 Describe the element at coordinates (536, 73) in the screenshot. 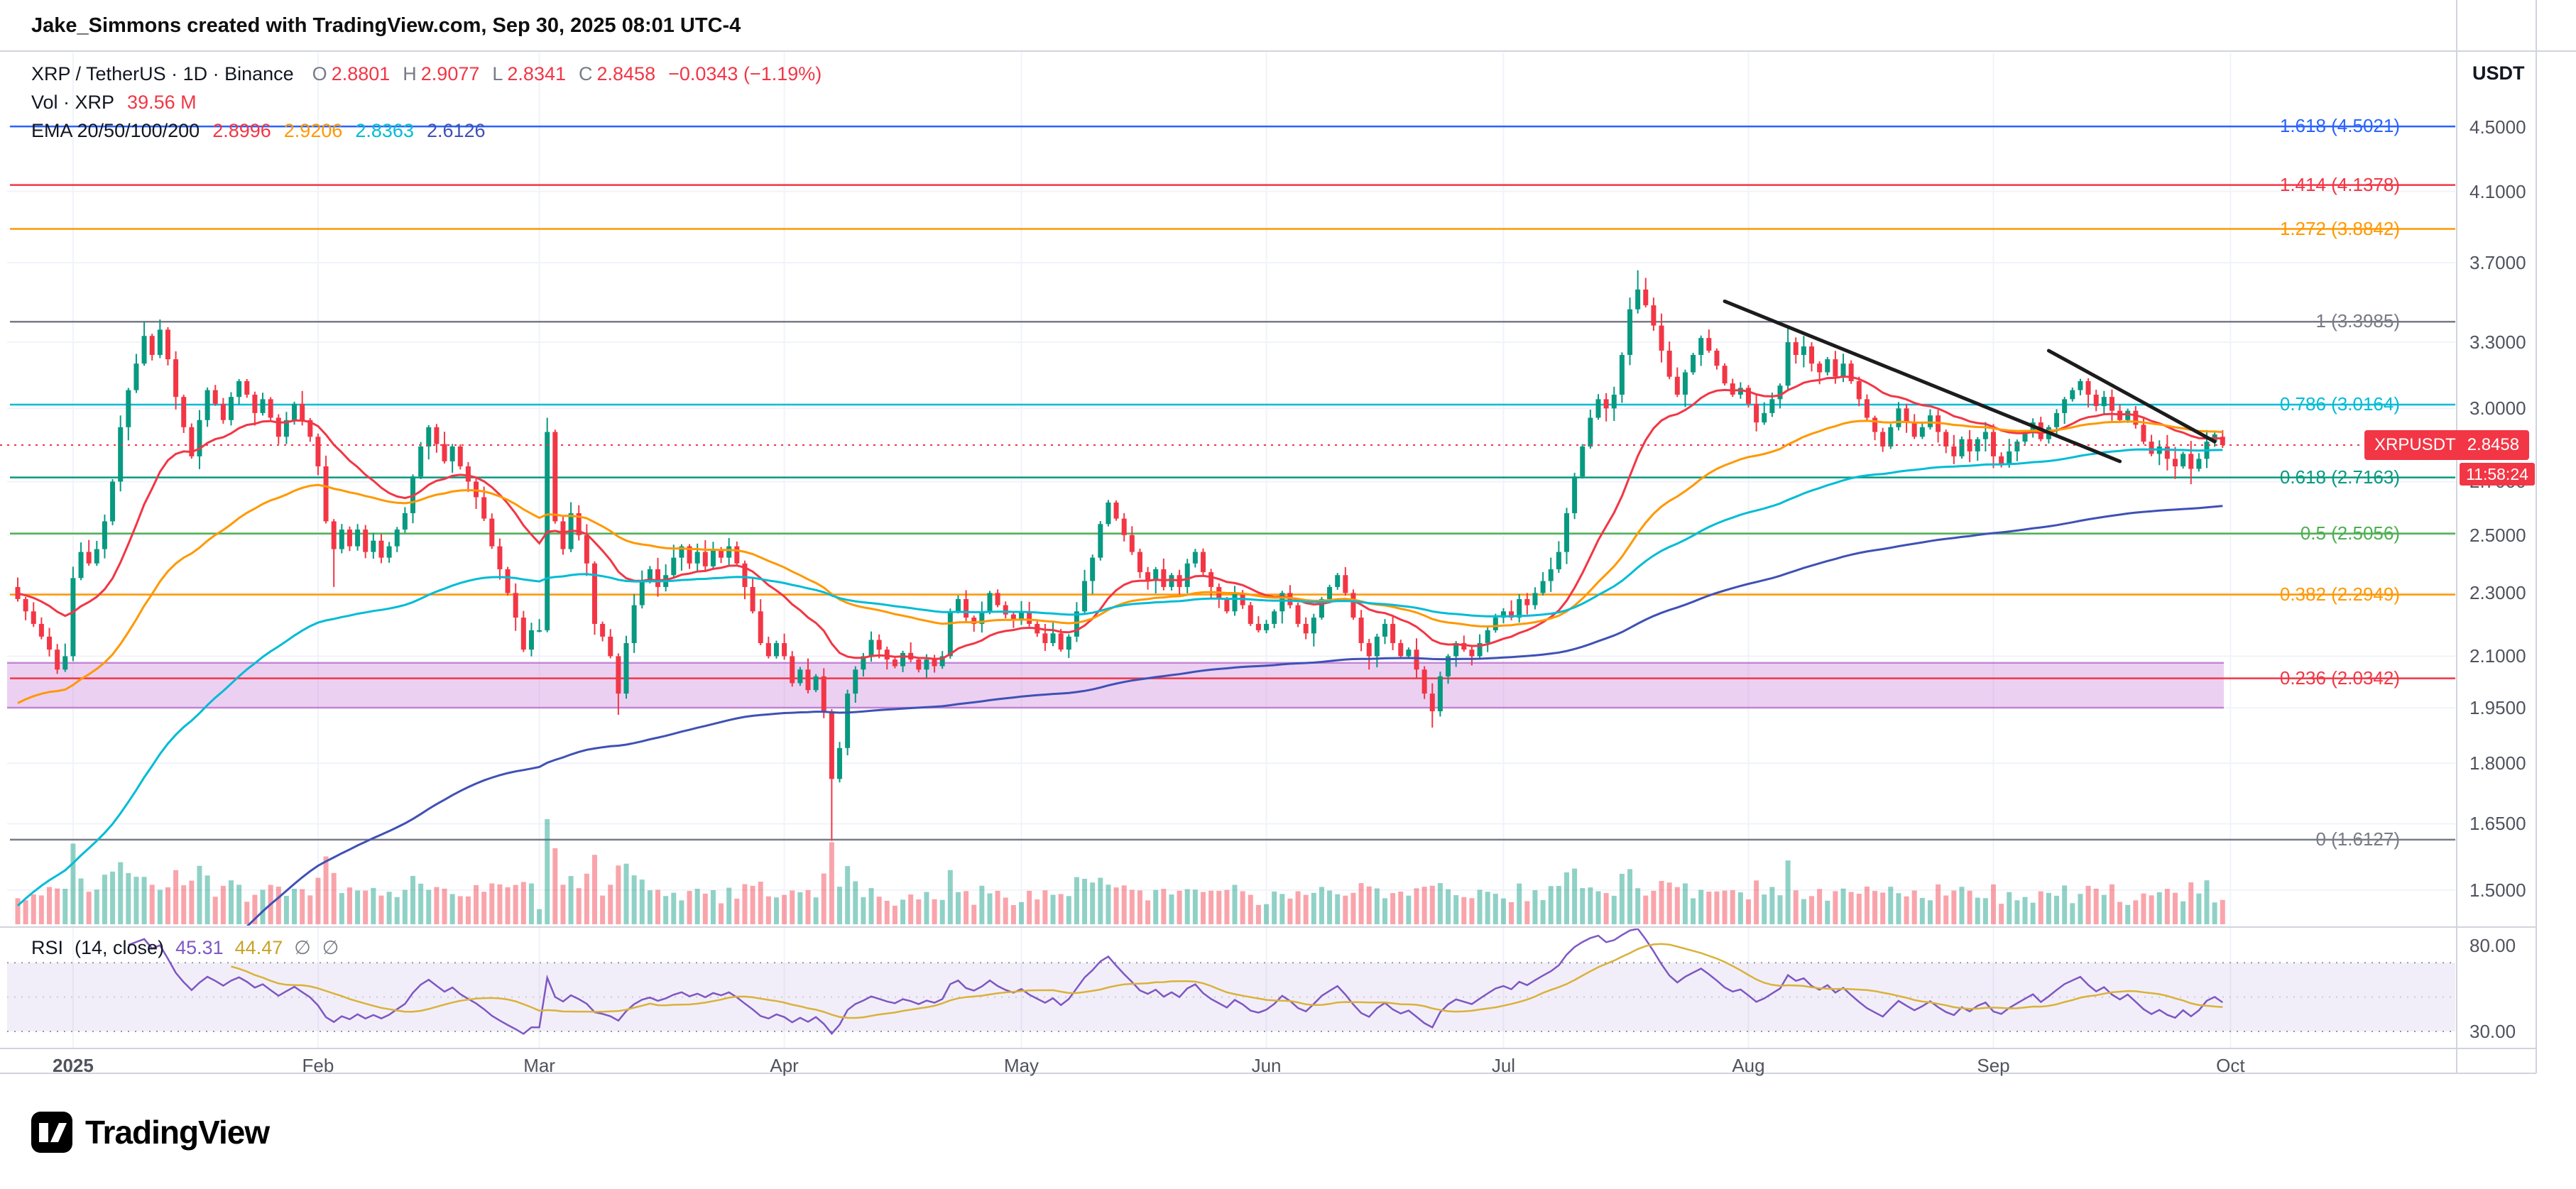

I see `low-value: 2.8341` at that location.